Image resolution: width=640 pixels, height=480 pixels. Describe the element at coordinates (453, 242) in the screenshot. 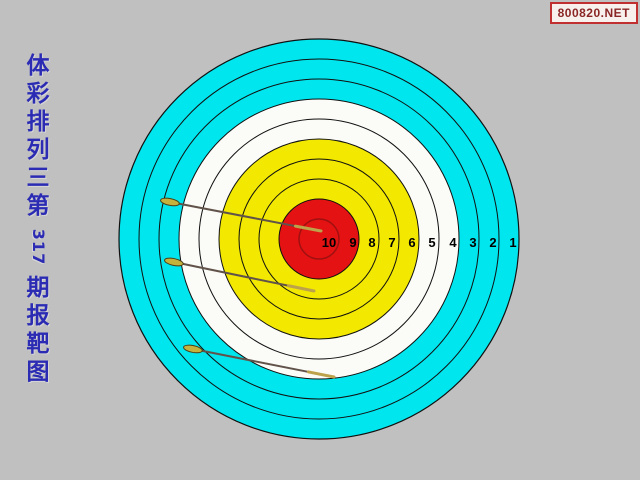

I see `ring-label-4: 4` at that location.